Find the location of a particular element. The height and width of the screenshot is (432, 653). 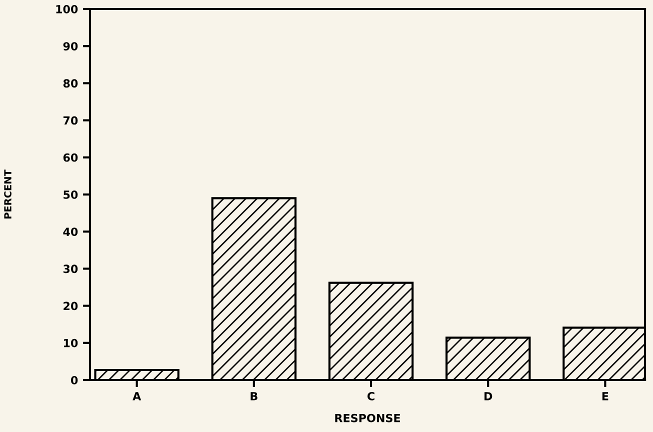

x-tick-label: C is located at coordinates (370, 396).